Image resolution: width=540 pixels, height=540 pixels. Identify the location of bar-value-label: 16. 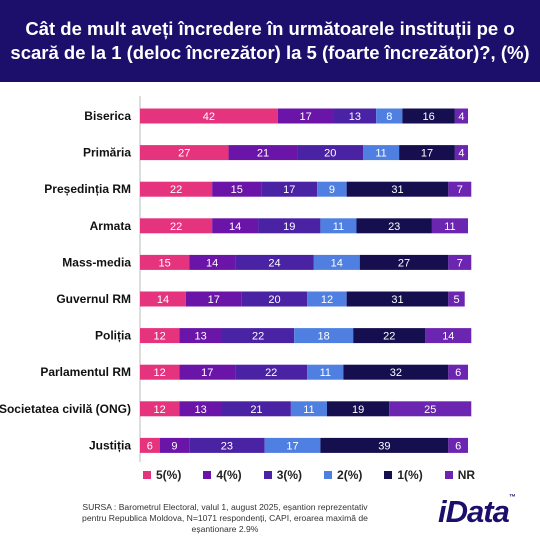
(429, 117).